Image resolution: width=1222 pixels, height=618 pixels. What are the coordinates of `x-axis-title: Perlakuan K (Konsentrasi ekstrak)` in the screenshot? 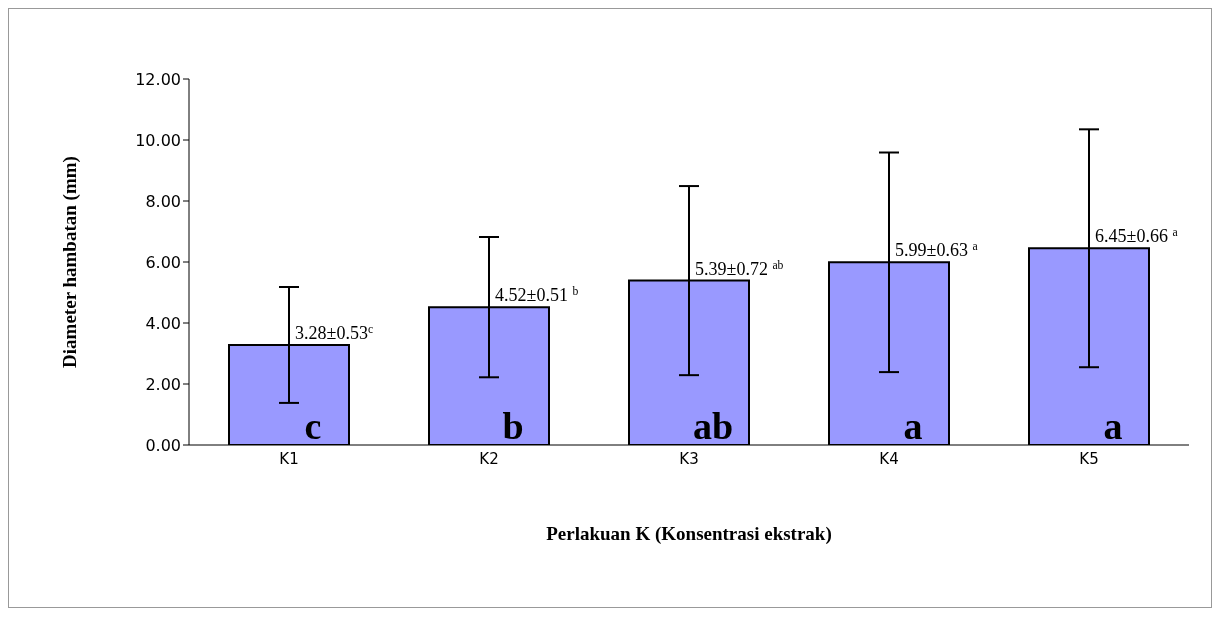 It's located at (689, 534).